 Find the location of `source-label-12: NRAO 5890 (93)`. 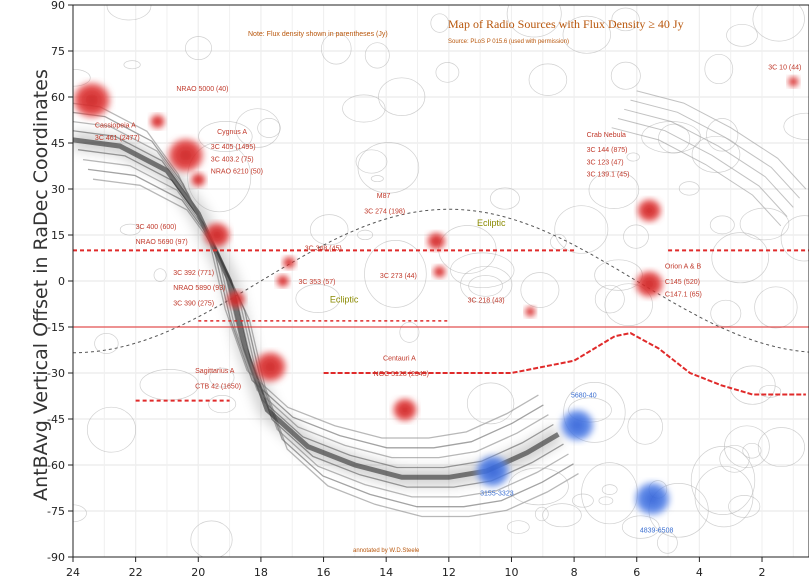

source-label-12: NRAO 5890 (93) is located at coordinates (199, 288).